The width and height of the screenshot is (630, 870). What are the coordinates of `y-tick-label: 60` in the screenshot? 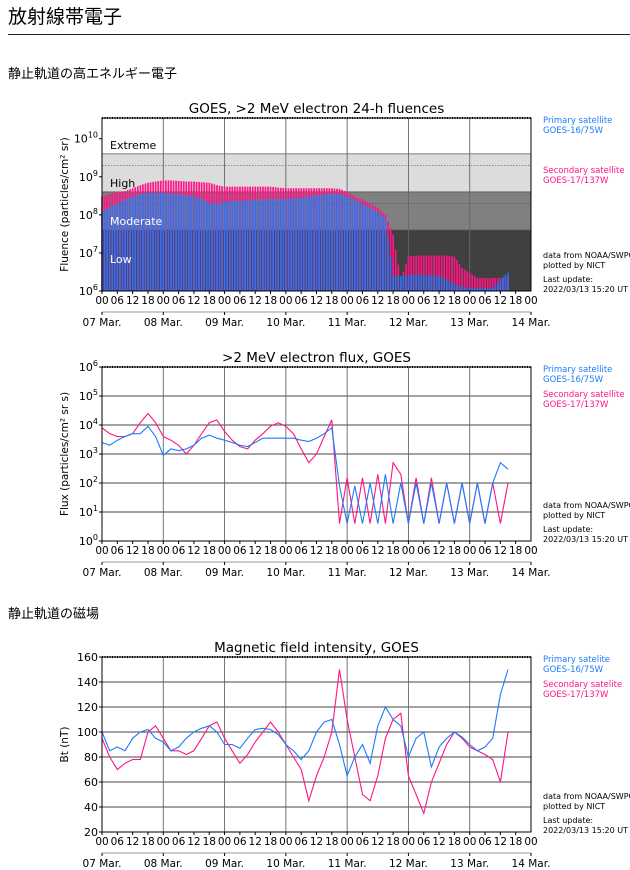 It's located at (91, 782).